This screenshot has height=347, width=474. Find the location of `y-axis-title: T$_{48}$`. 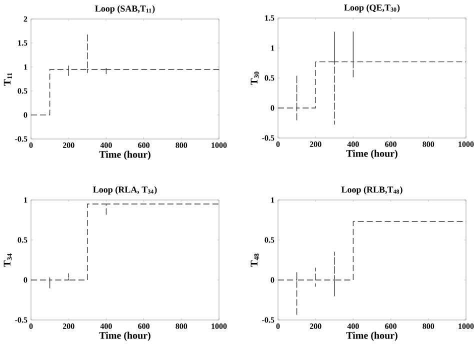

y-axis-title: T$_{48}$ is located at coordinates (254, 260).